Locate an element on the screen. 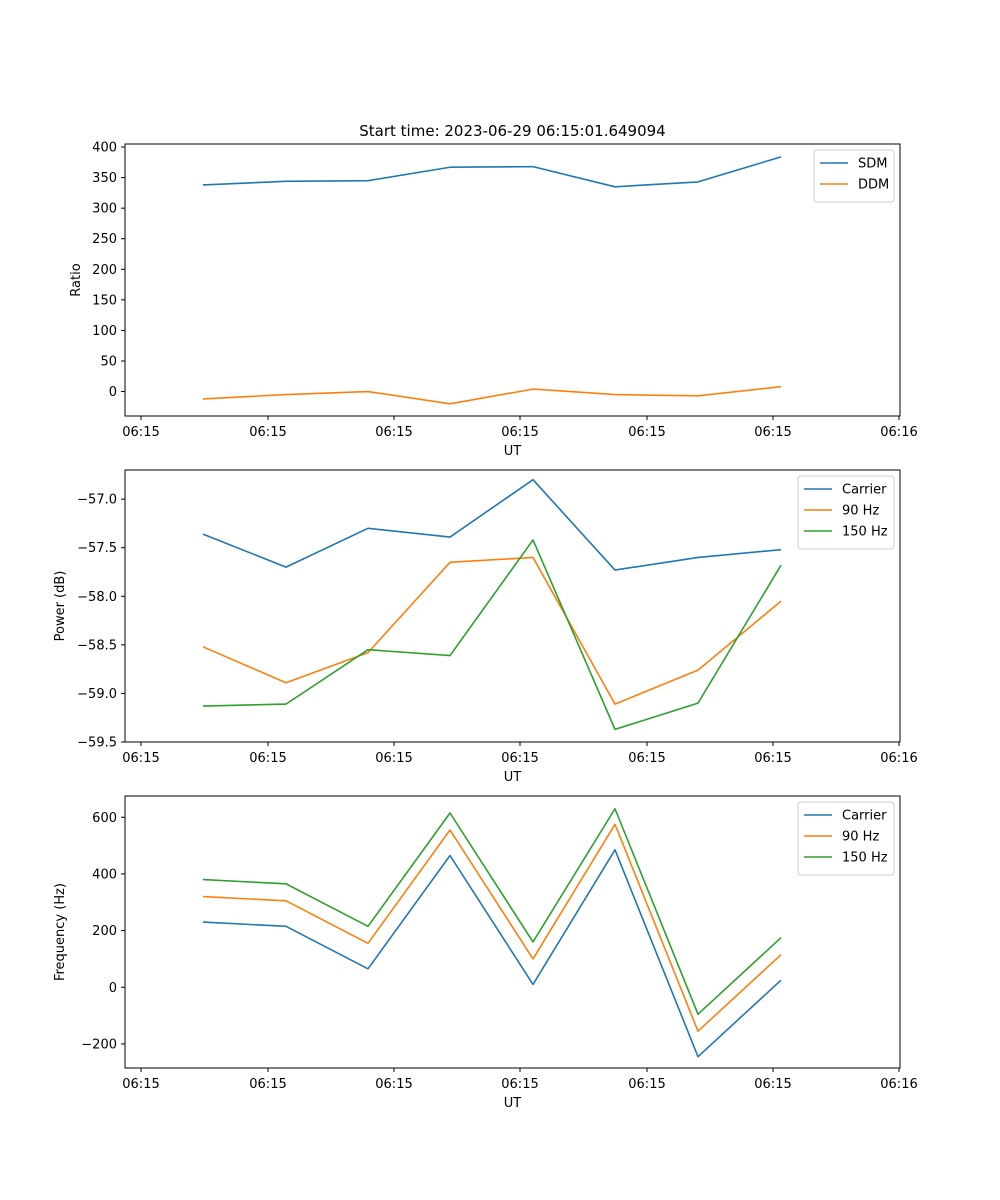 The width and height of the screenshot is (1000, 1200). y-tick-label: −58.0 is located at coordinates (97, 597).